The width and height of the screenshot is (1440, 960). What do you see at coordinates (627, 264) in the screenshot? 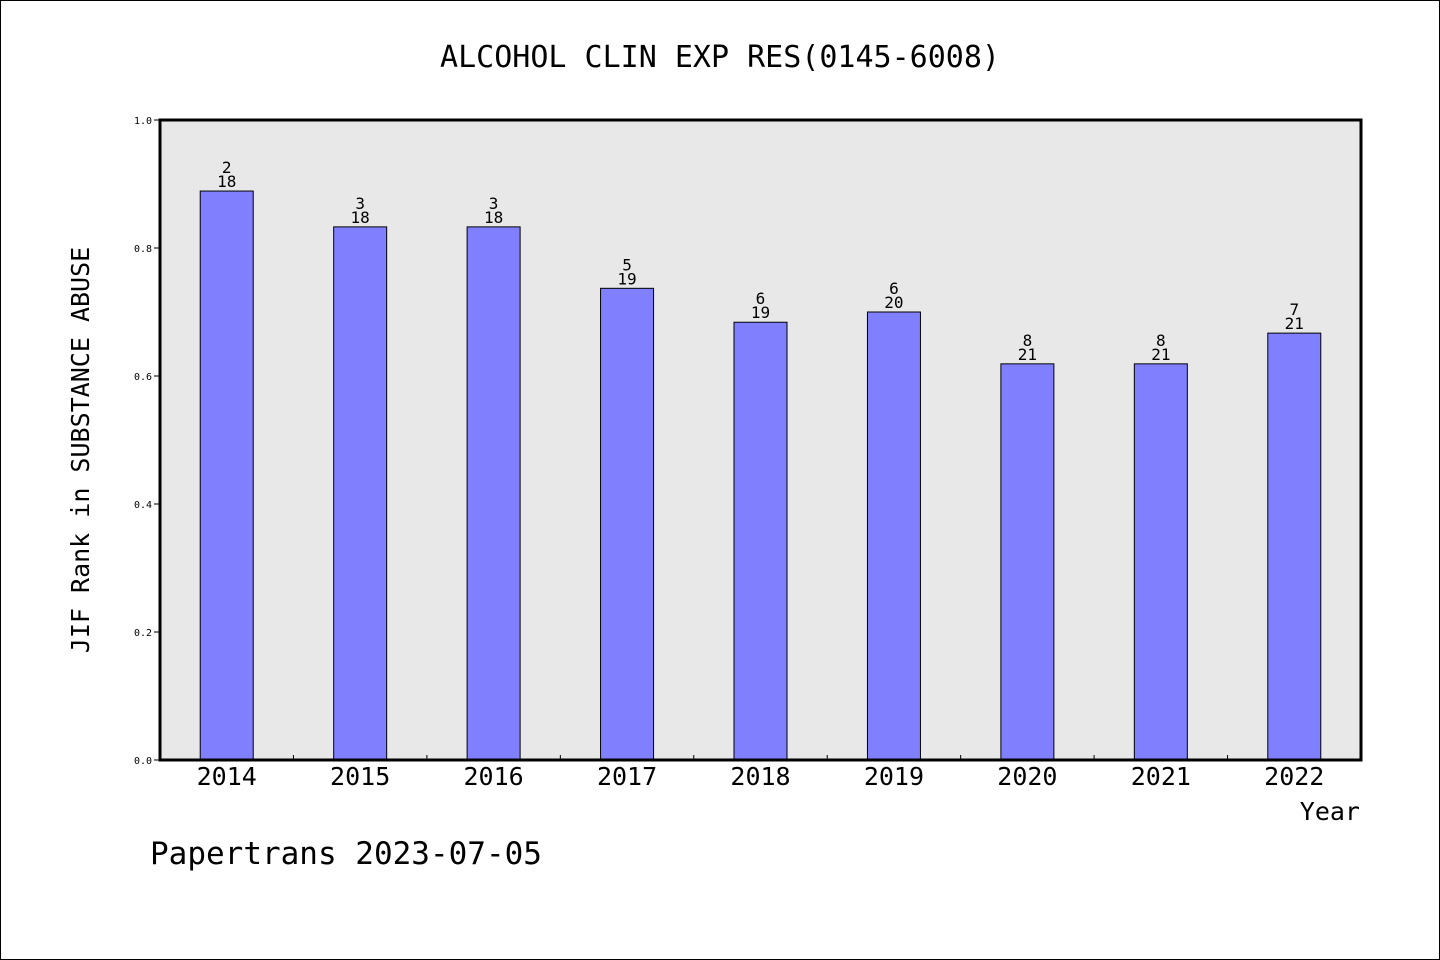
I see `bar-rank-label: 5` at bounding box center [627, 264].